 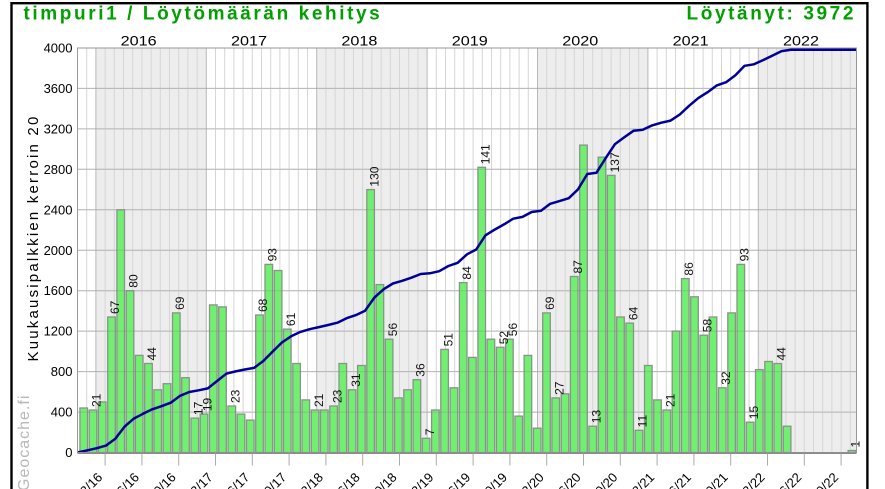 I want to click on svg-text: 141, so click(x=485, y=154).